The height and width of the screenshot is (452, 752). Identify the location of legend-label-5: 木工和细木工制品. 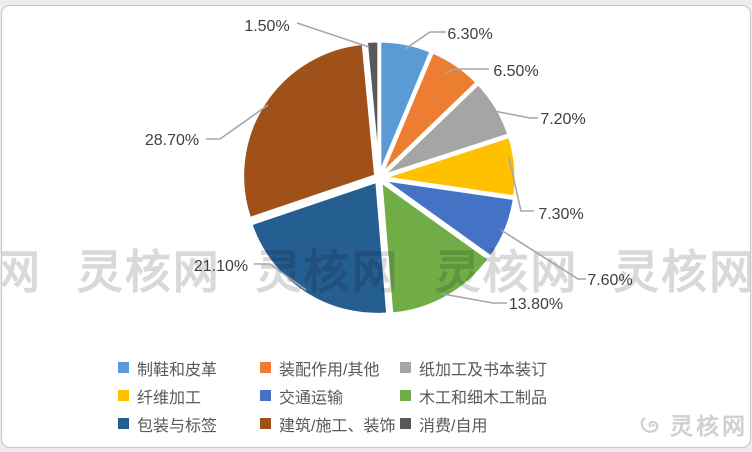
(483, 398).